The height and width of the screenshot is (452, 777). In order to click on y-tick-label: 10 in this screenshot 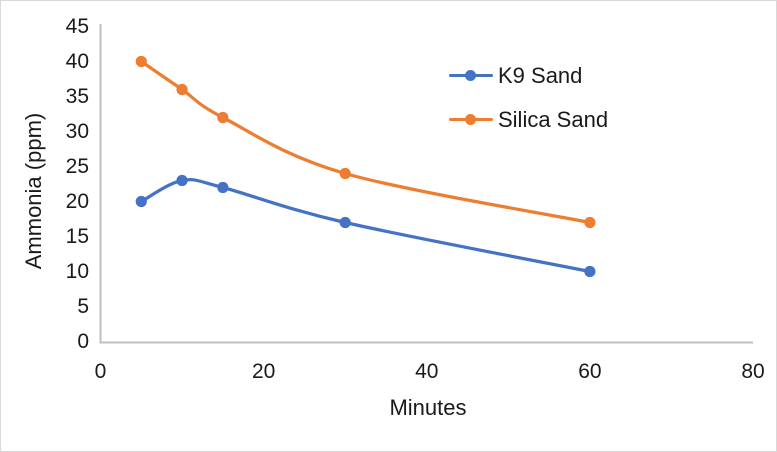, I will do `click(77, 271)`.